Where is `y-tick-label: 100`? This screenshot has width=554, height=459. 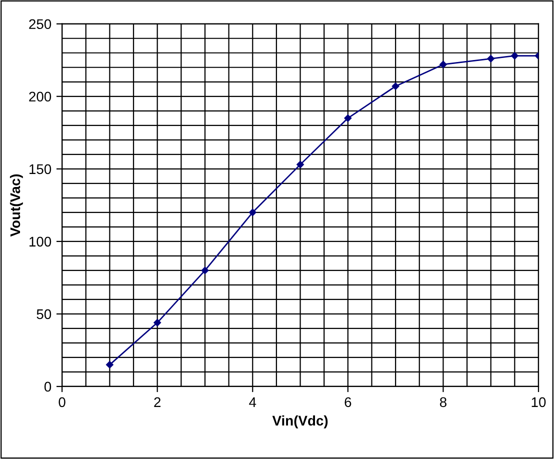 y-tick-label: 100 is located at coordinates (41, 241).